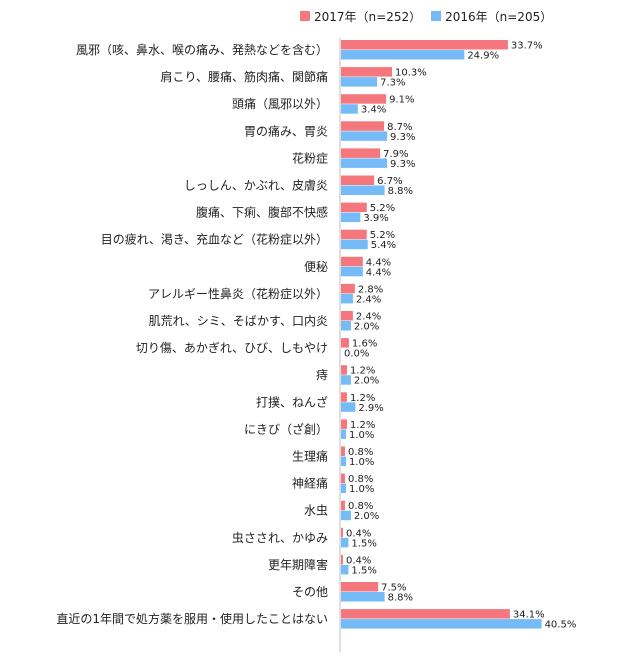 The height and width of the screenshot is (658, 640). Describe the element at coordinates (238, 293) in the screenshot. I see `category-label: アレルギー性鼻炎（花粉症以外）` at that location.